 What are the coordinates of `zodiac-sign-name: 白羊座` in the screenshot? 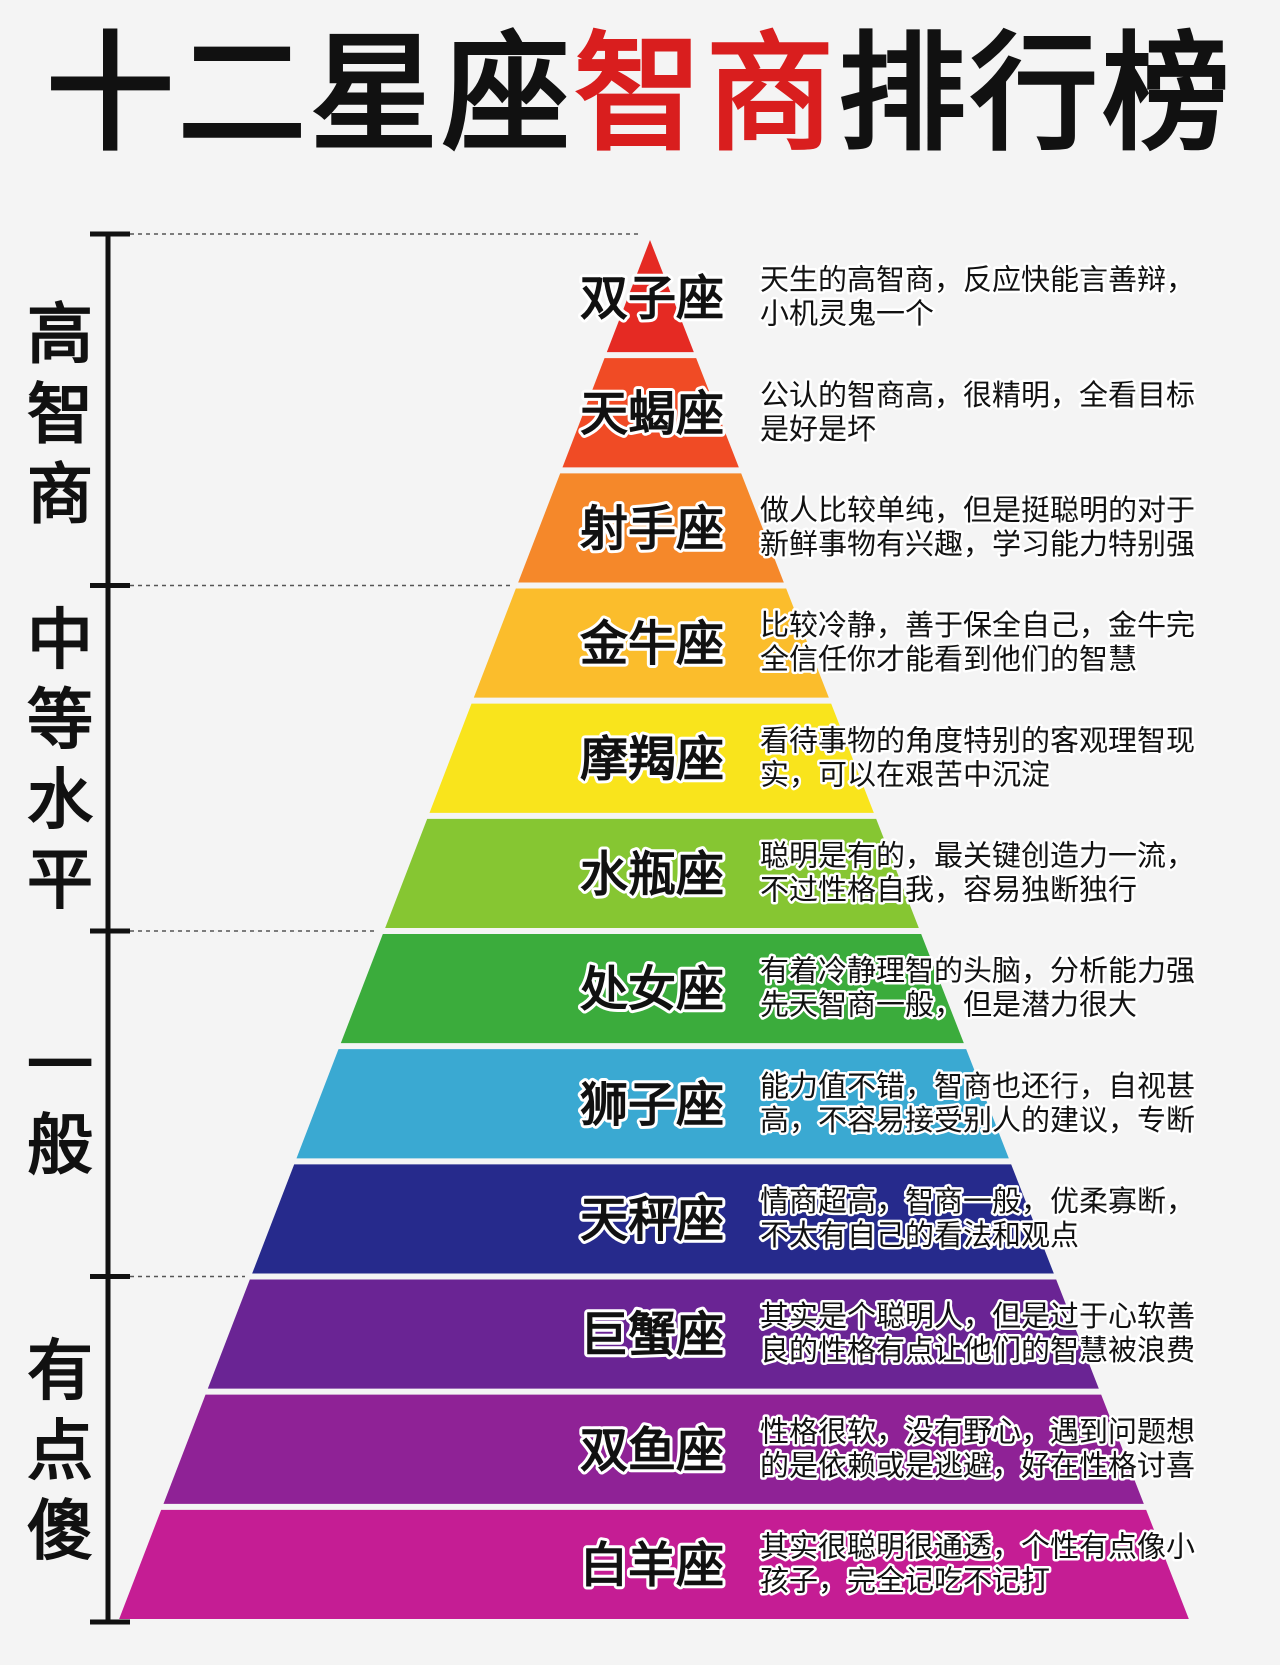 It's located at (652, 1565).